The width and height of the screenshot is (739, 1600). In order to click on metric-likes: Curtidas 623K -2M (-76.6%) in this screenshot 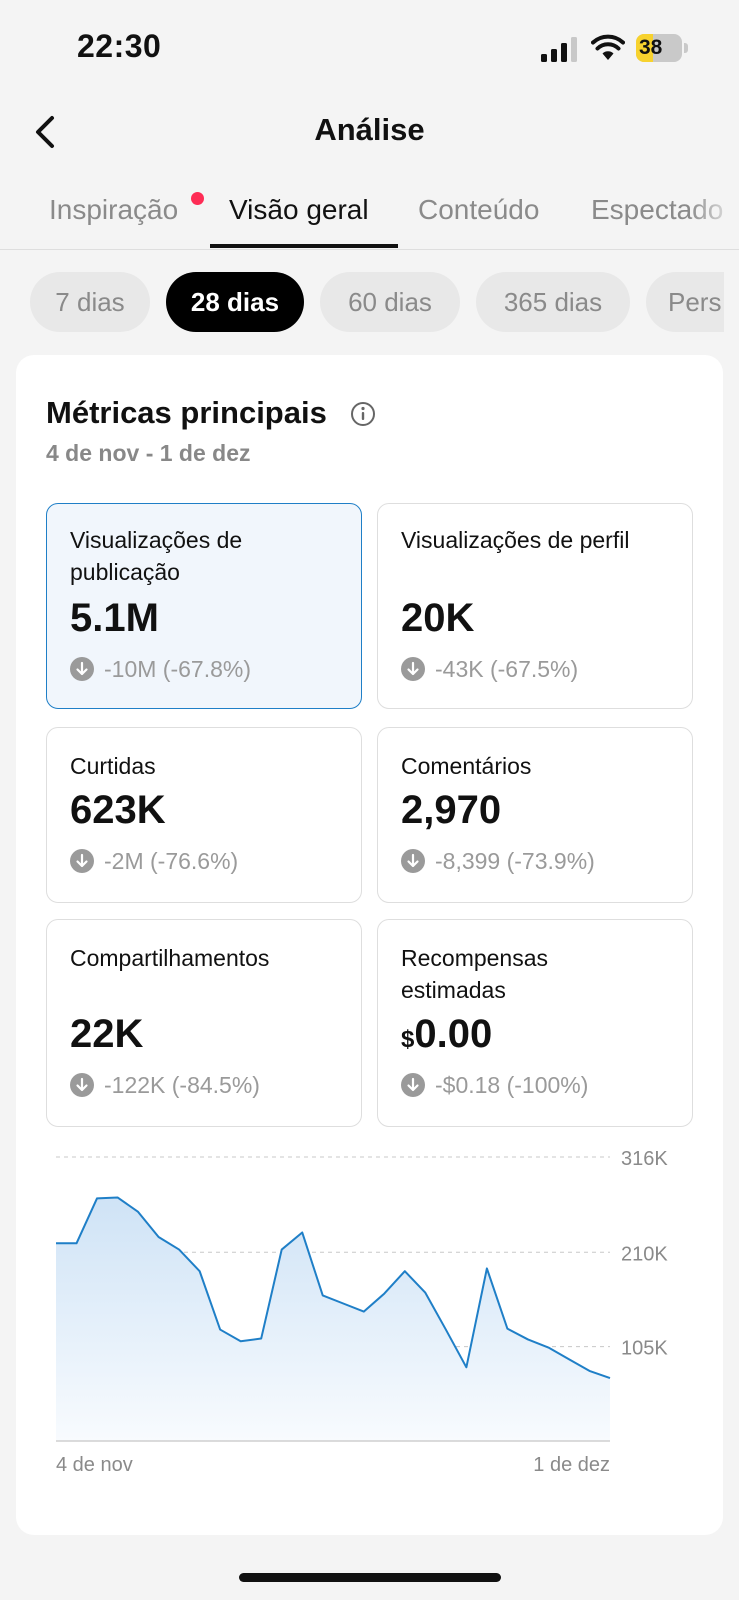, I will do `click(204, 815)`.